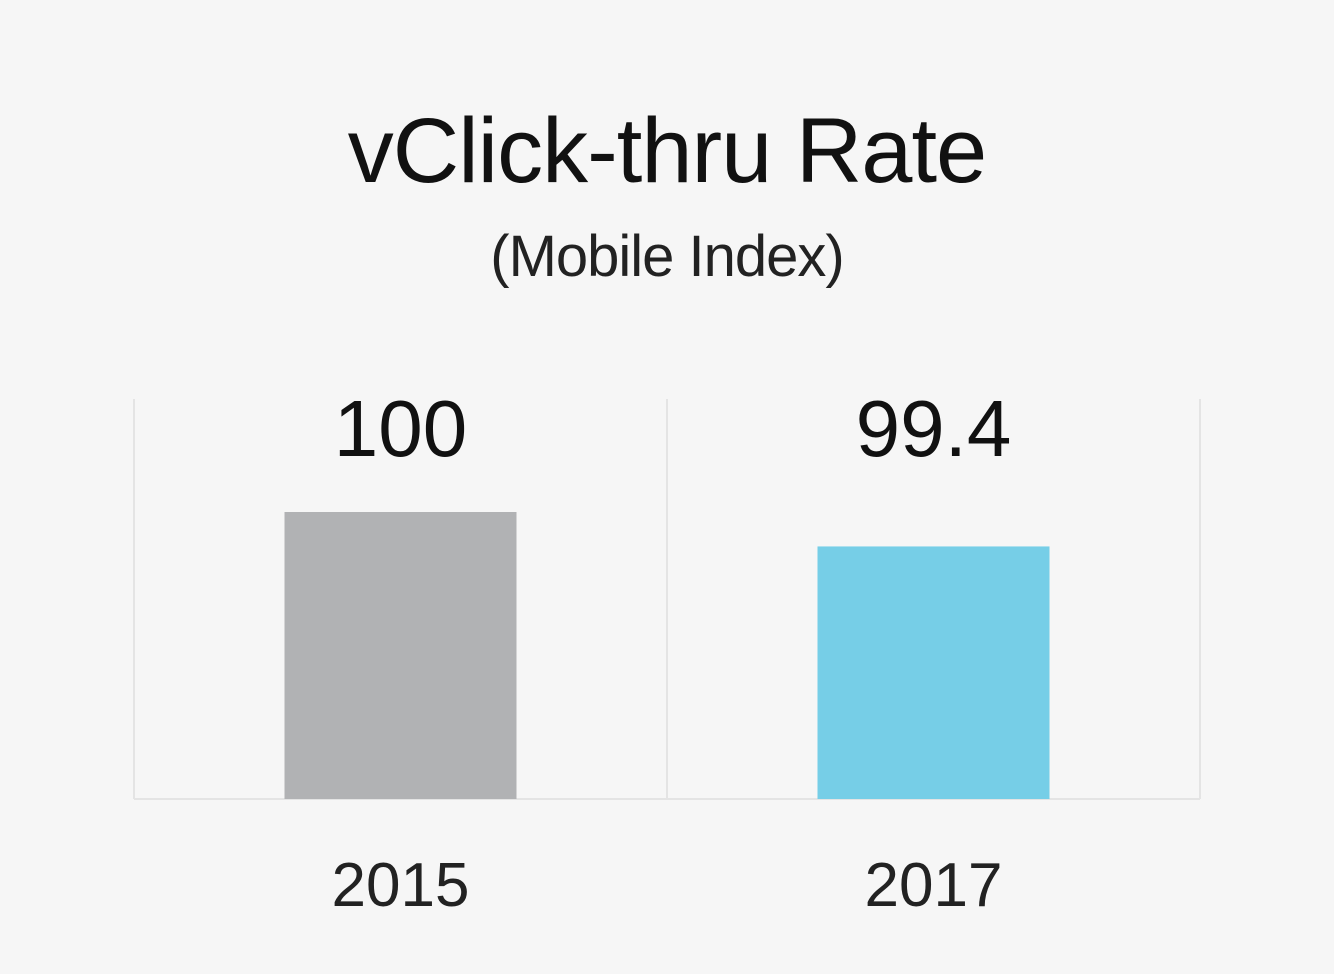 The width and height of the screenshot is (1334, 974). I want to click on data-label-2015: 100, so click(400, 428).